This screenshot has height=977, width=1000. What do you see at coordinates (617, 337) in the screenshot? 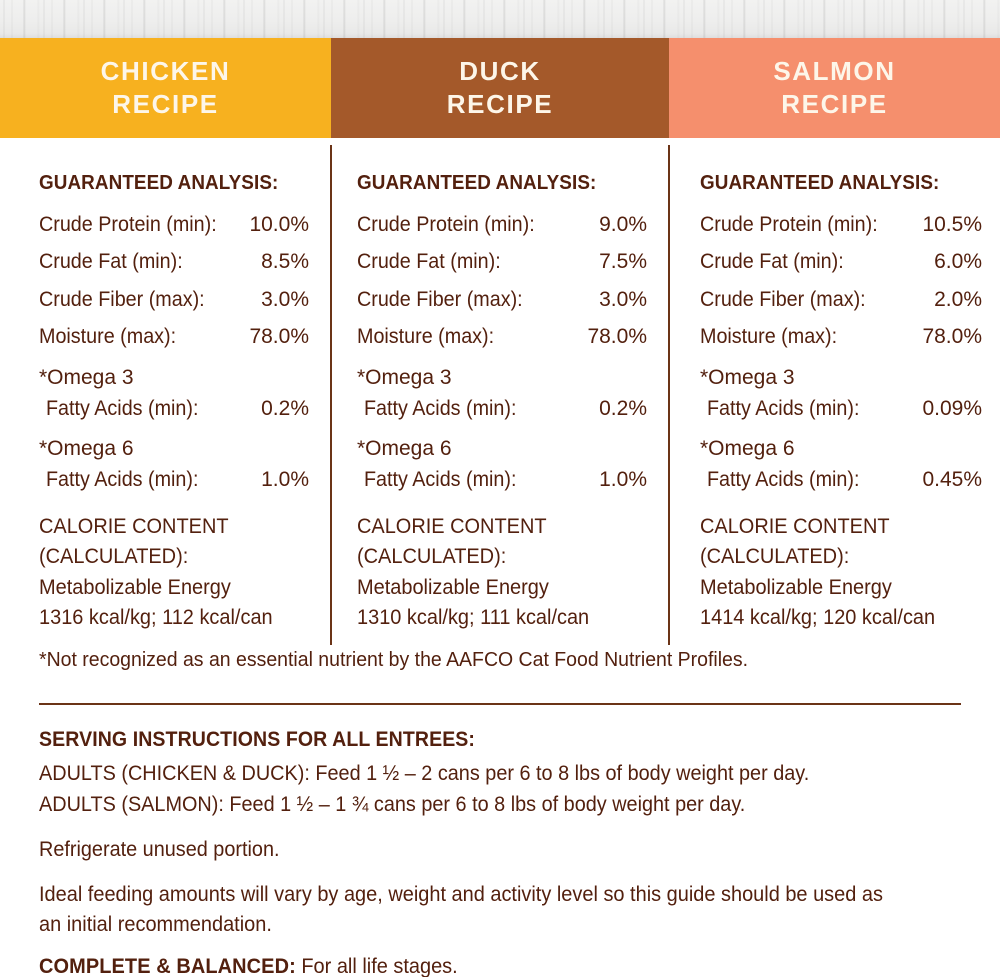
I see `value-moisture-duck: 78.0%` at bounding box center [617, 337].